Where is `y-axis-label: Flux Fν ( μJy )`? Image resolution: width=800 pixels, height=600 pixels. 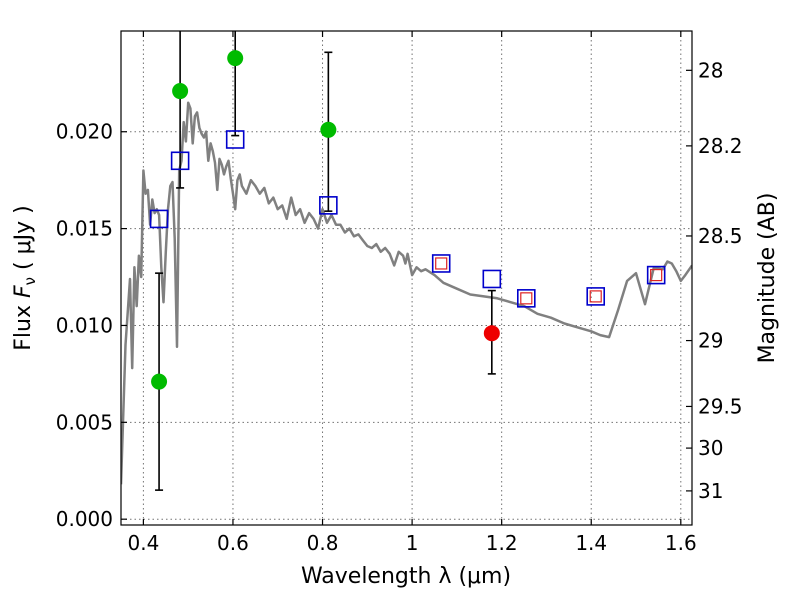 y-axis-label: Flux Fν ( μJy ) is located at coordinates (25, 277).